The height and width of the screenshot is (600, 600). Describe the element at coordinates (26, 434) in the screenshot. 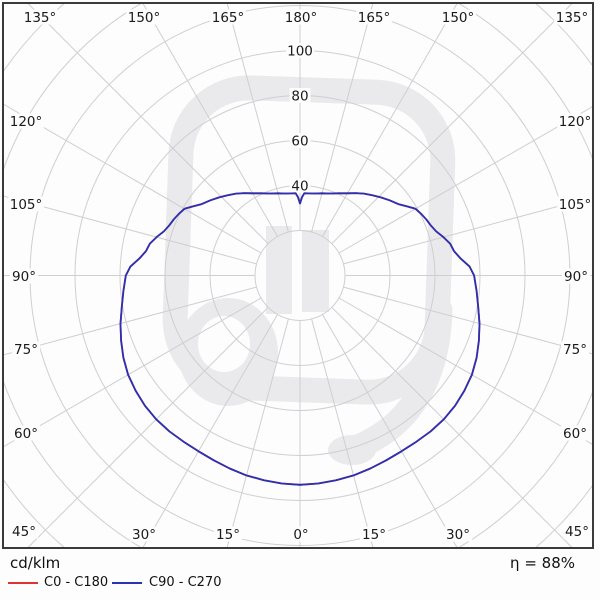

I see `angle-label-left: 60°` at that location.